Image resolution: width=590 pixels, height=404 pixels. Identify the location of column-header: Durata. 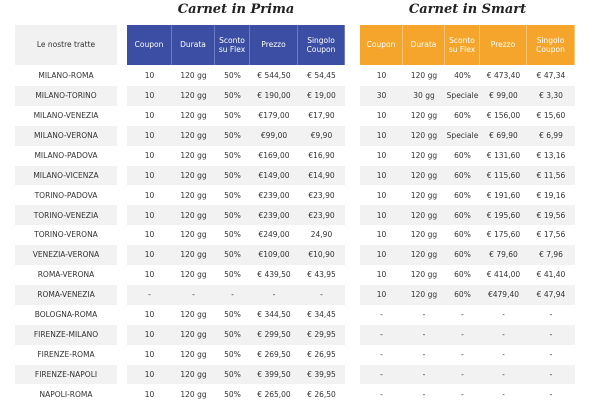
(424, 45).